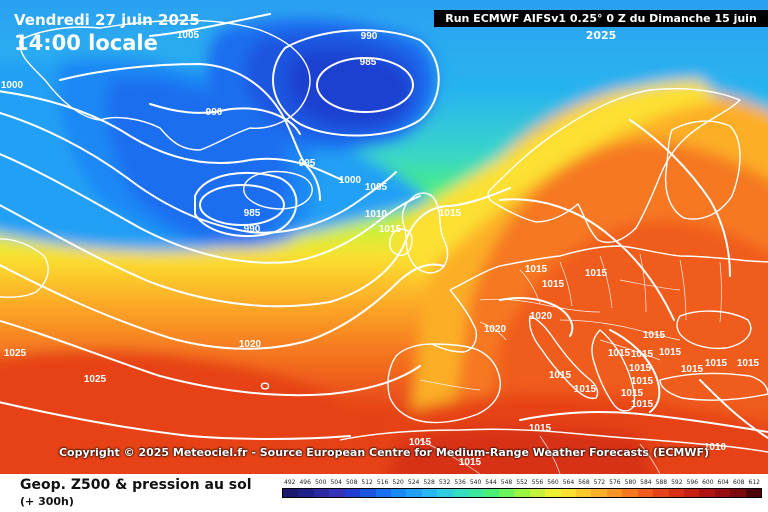 This screenshot has width=768, height=512. Describe the element at coordinates (615, 482) in the screenshot. I see `scale-tick-label: 576` at that location.